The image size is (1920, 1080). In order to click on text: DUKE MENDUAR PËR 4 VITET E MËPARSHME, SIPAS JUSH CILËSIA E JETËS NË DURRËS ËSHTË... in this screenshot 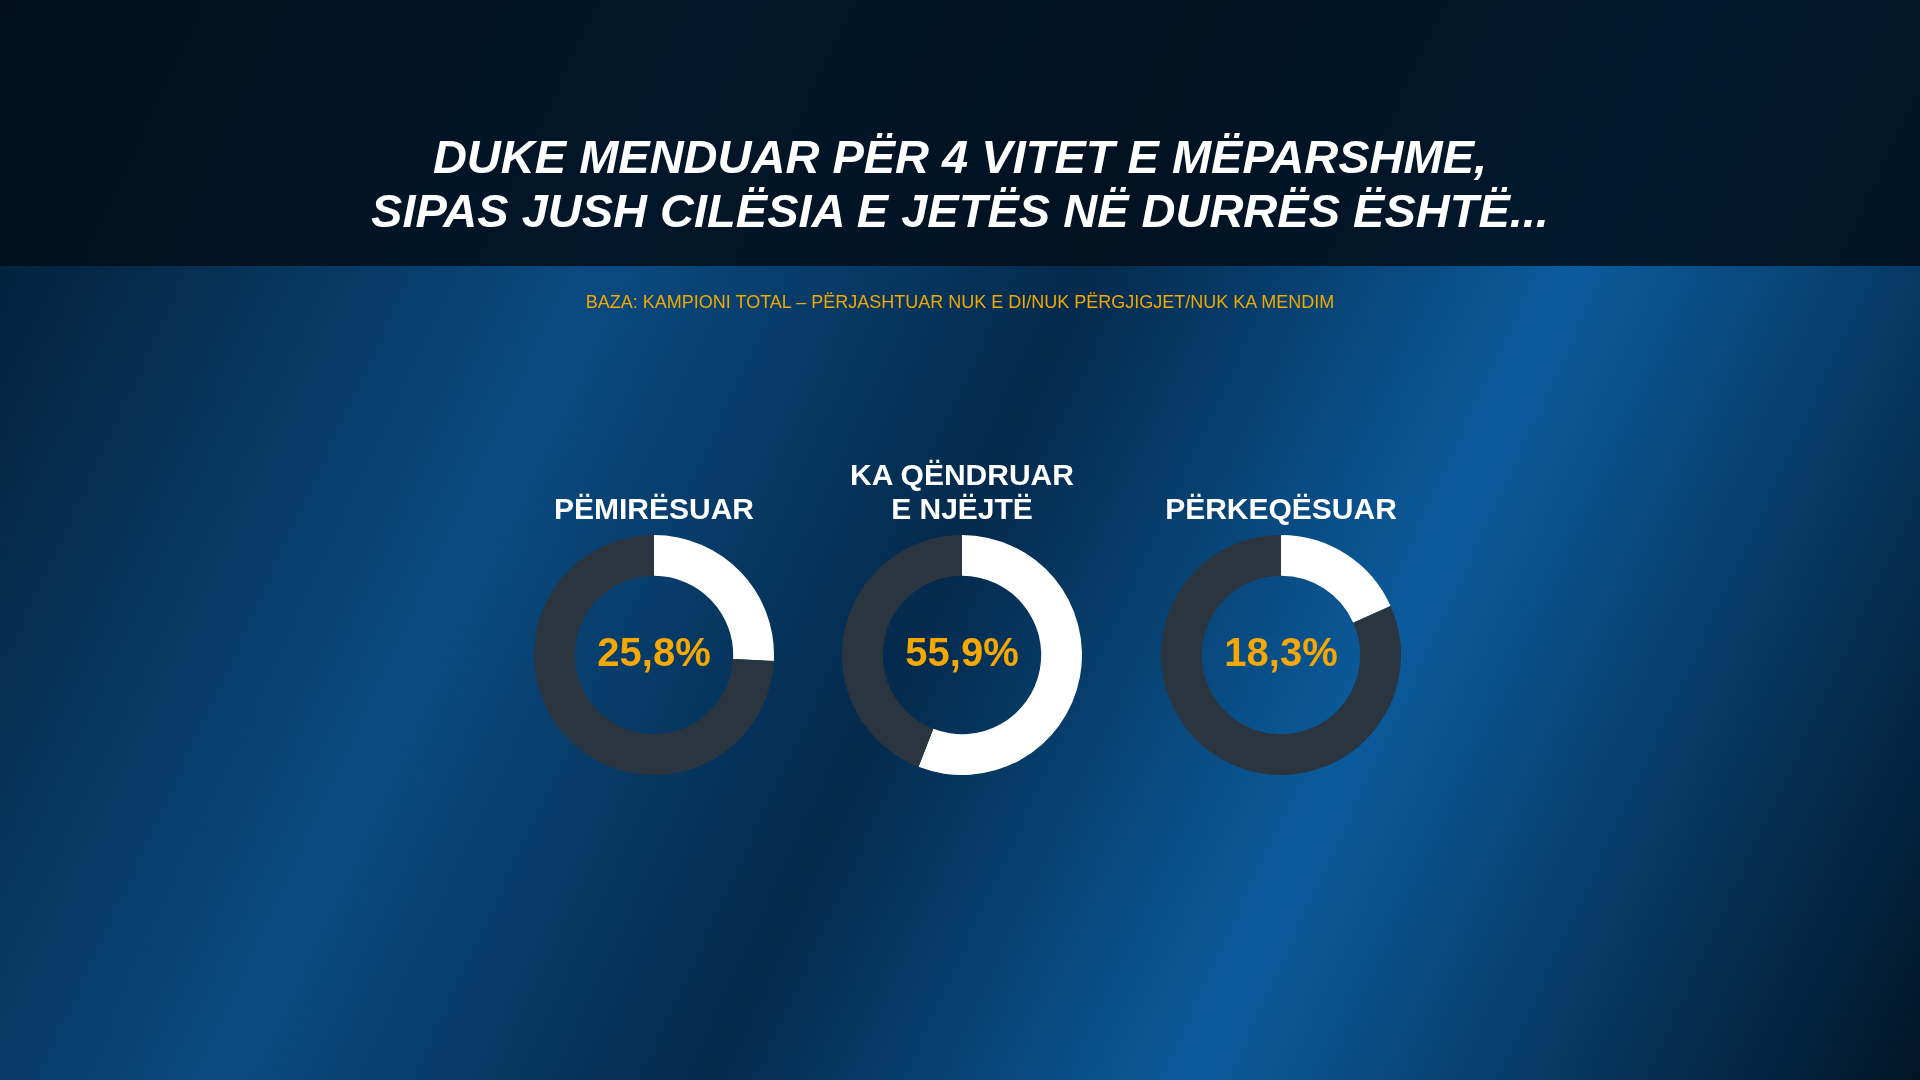, I will do `click(960, 184)`.